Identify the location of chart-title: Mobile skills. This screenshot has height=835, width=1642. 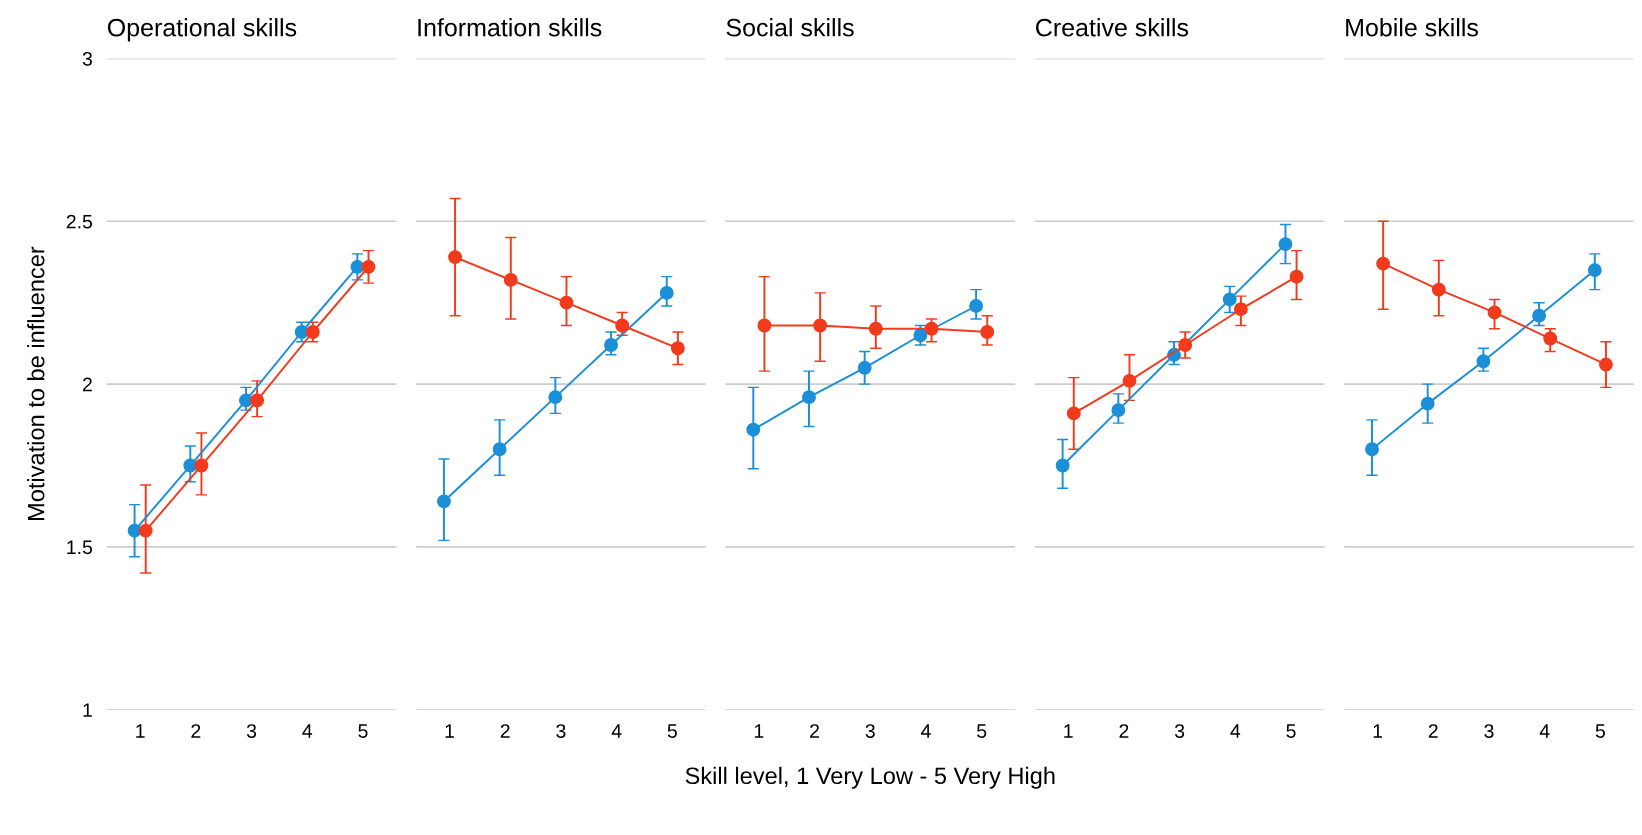
(1412, 27).